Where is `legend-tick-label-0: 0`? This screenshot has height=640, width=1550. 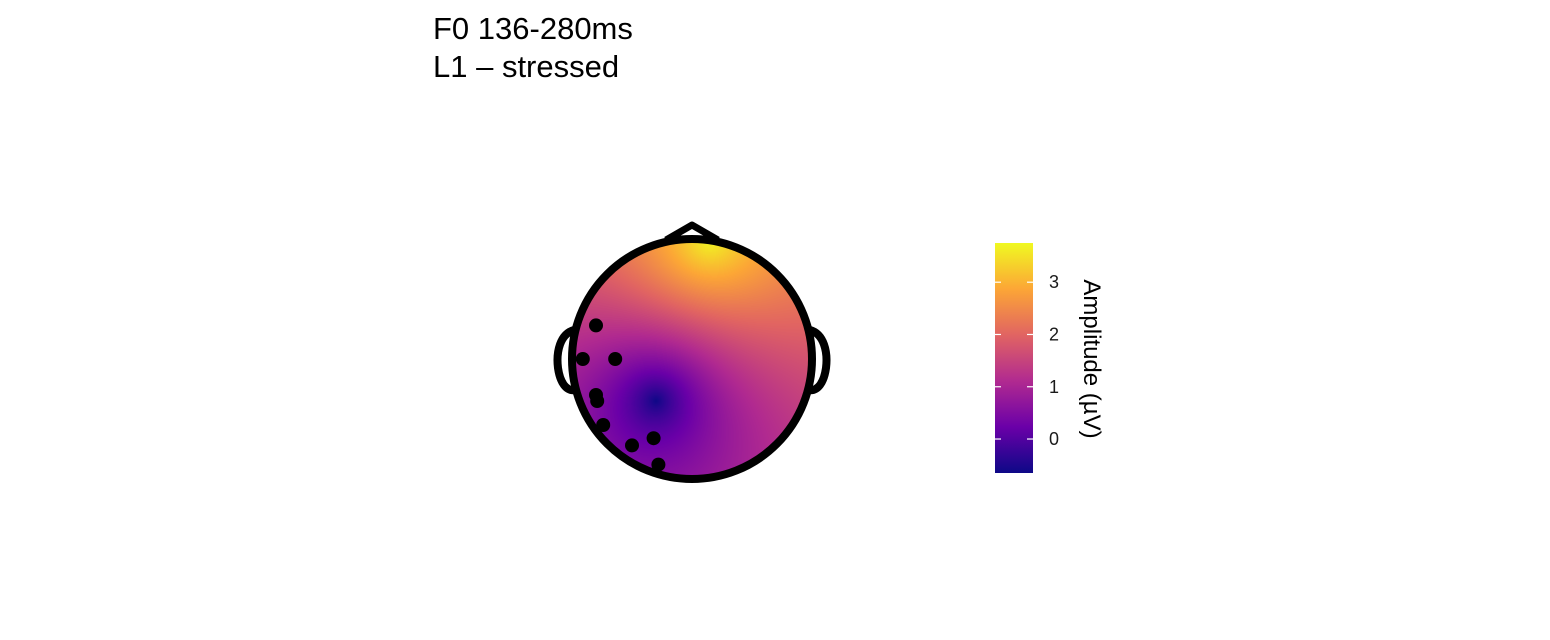
legend-tick-label-0: 0 is located at coordinates (1054, 439).